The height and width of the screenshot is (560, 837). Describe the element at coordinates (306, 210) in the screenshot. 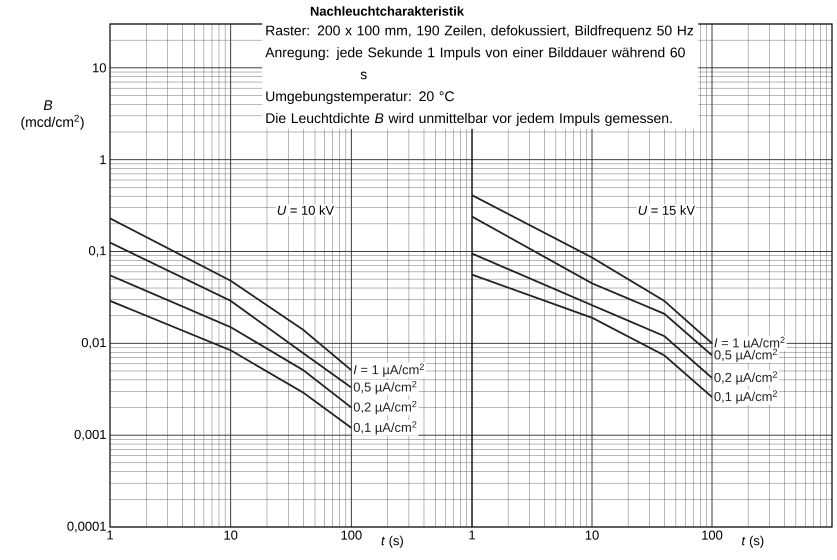

I see `annotation: U = 10 kV` at that location.